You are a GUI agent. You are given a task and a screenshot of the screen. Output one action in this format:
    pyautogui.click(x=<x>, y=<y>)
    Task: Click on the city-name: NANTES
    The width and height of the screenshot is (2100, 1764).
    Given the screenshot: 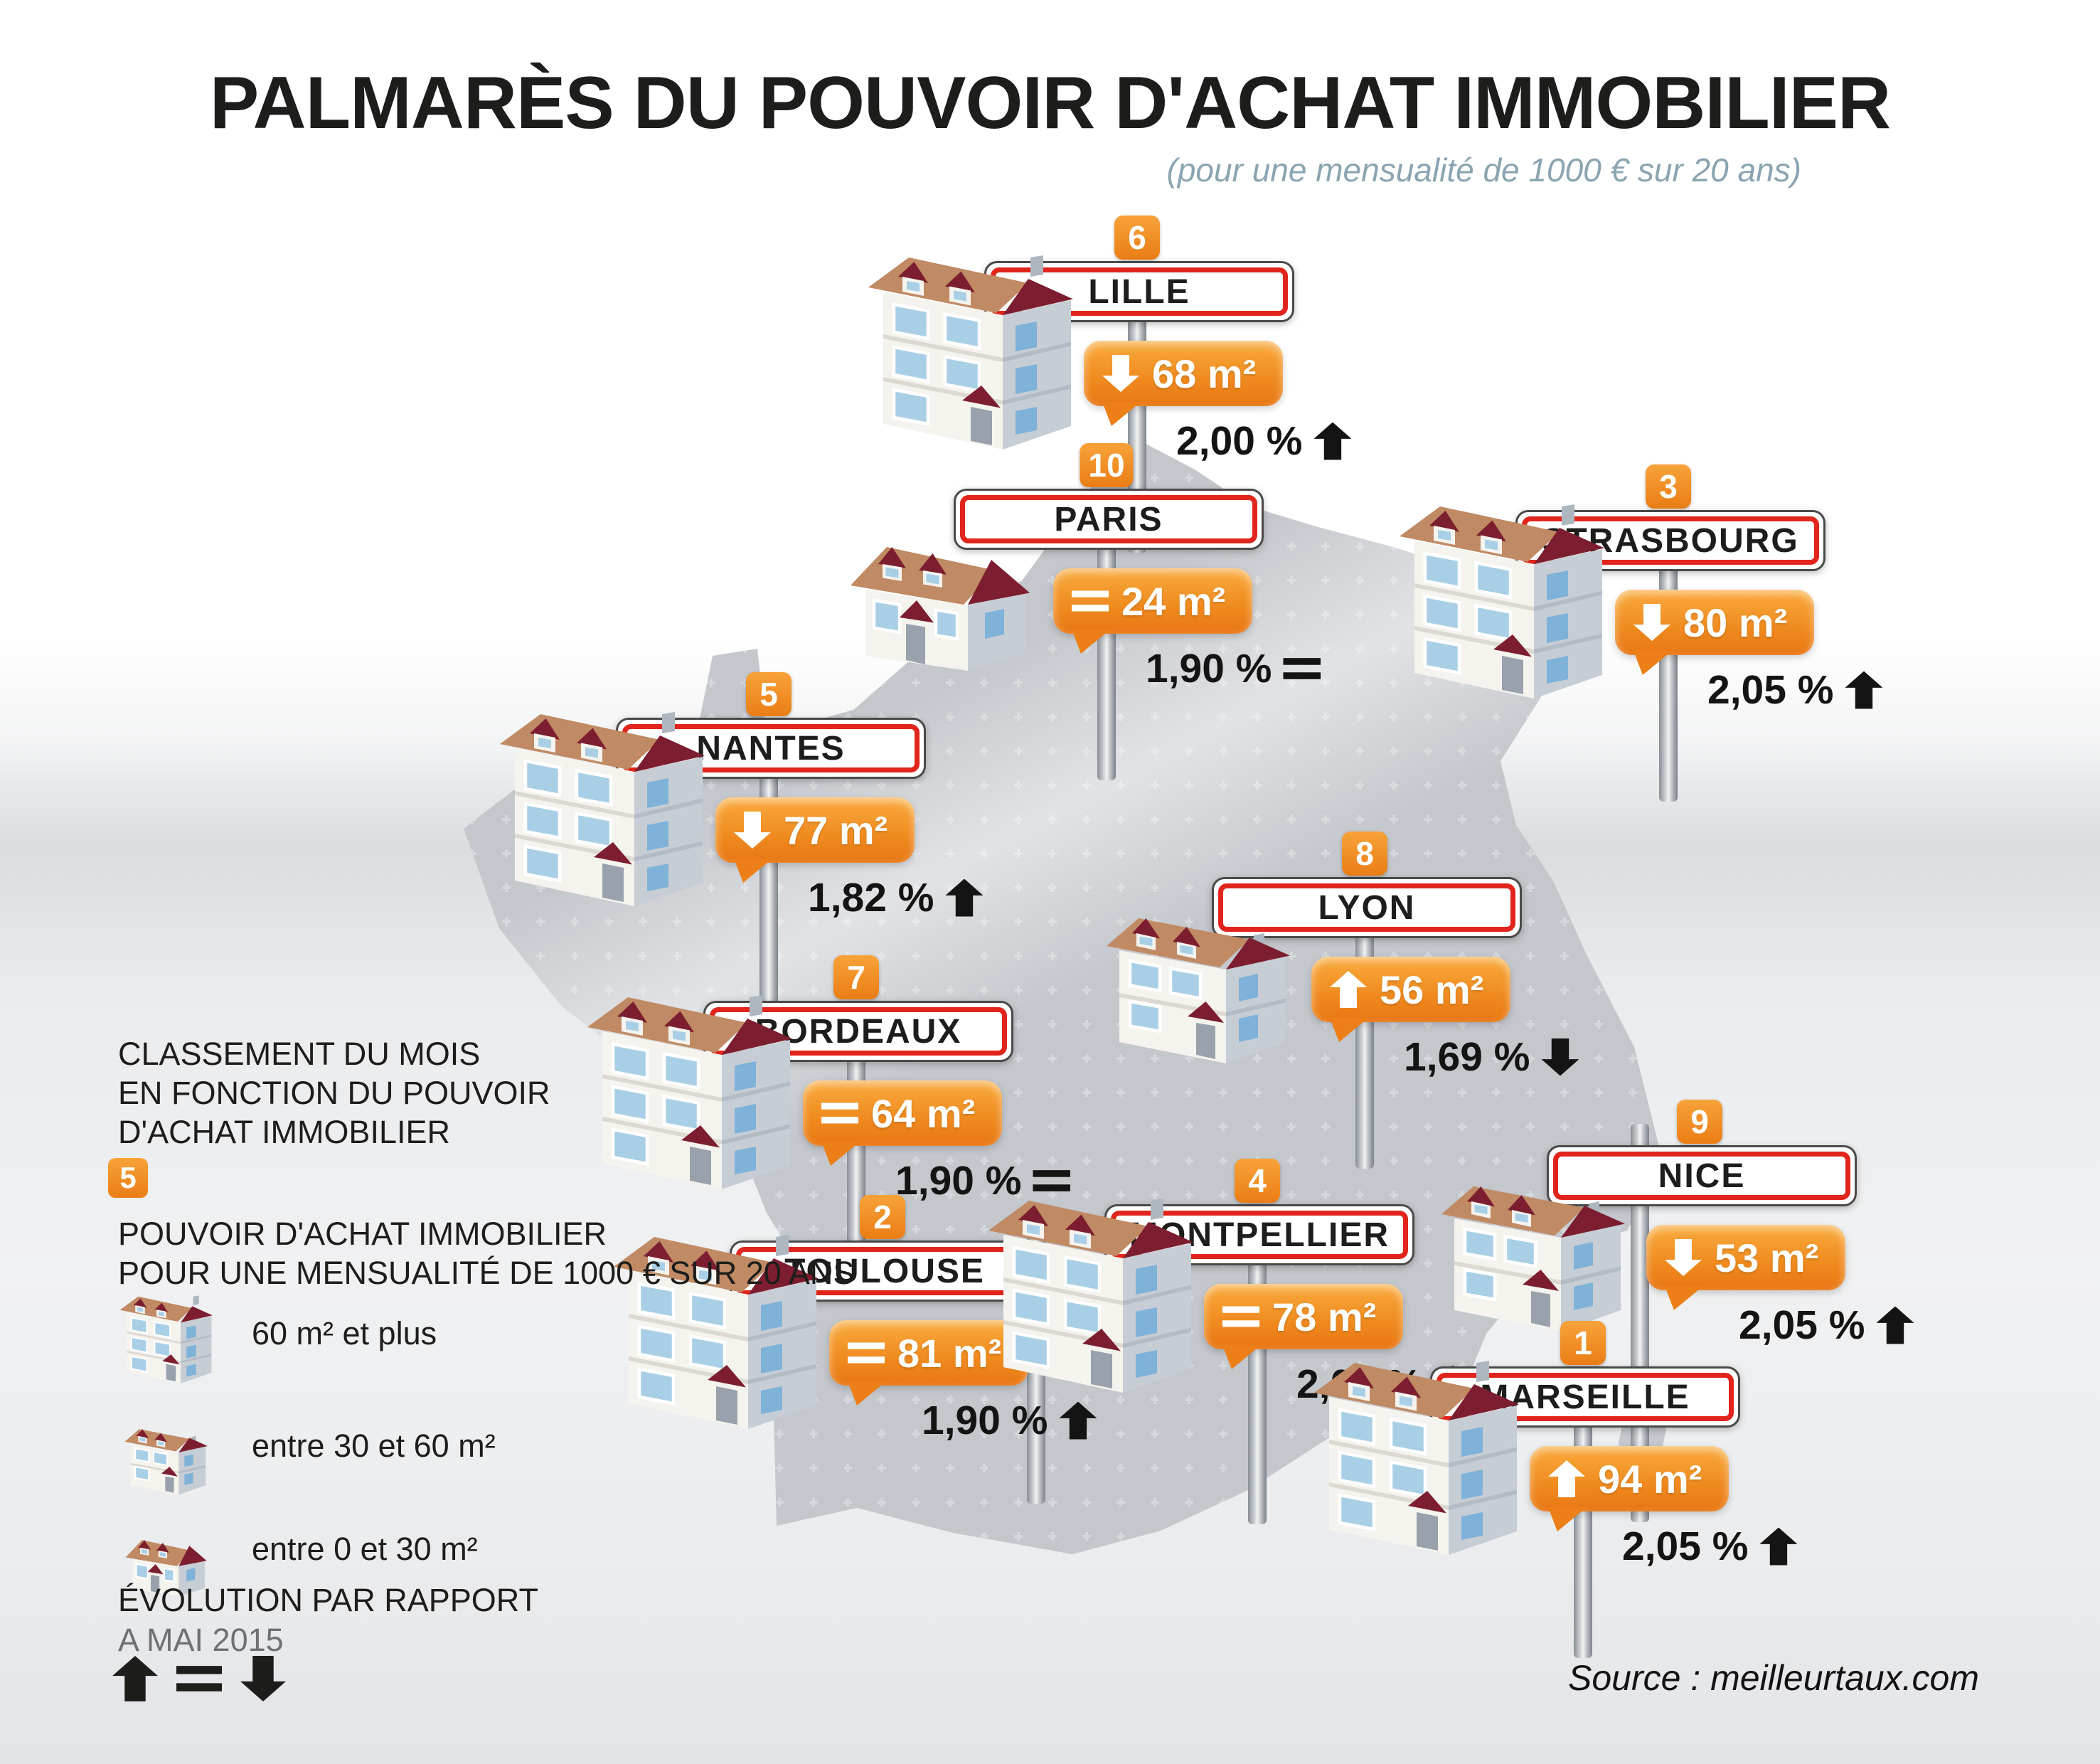 What is the action you would take?
    pyautogui.click(x=771, y=748)
    